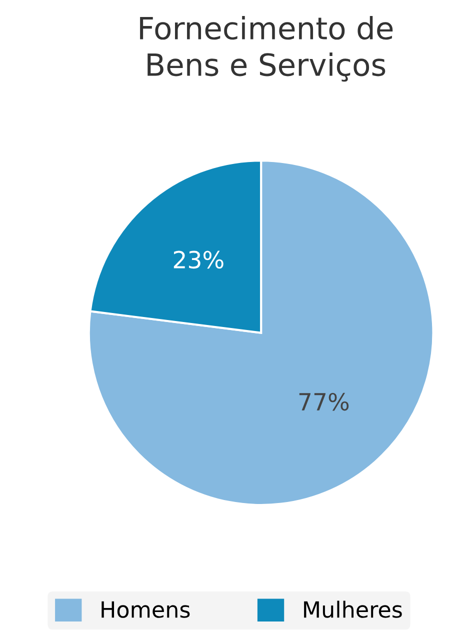  Describe the element at coordinates (199, 259) in the screenshot. I see `data-label: 23%` at that location.